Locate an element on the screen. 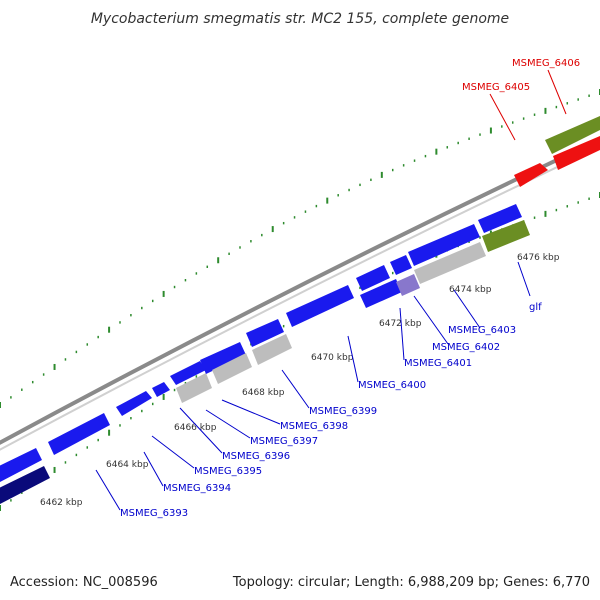  accession-text: Accession: NC_008596 is located at coordinates (84, 582).